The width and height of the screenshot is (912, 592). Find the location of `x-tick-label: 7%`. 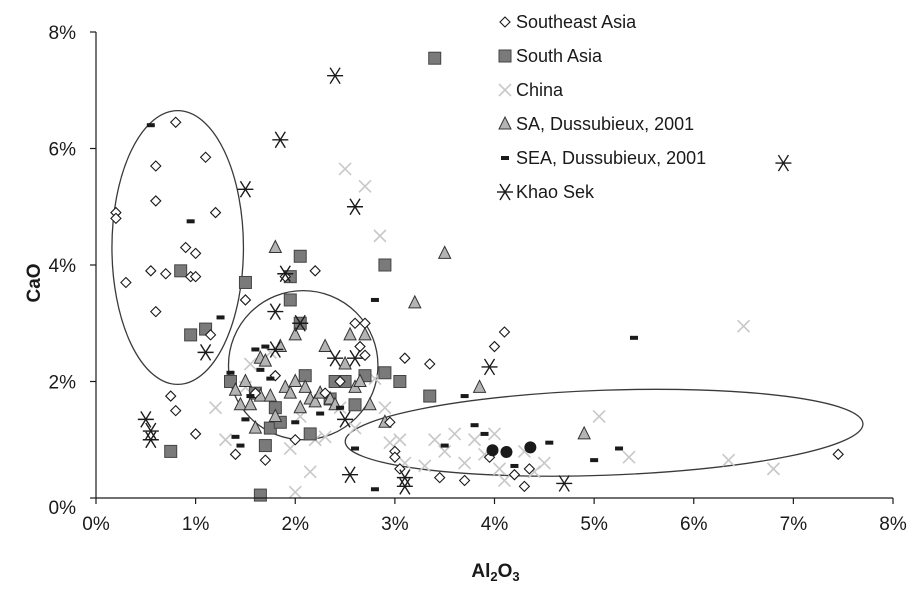

x-tick-label: 7% is located at coordinates (794, 524).